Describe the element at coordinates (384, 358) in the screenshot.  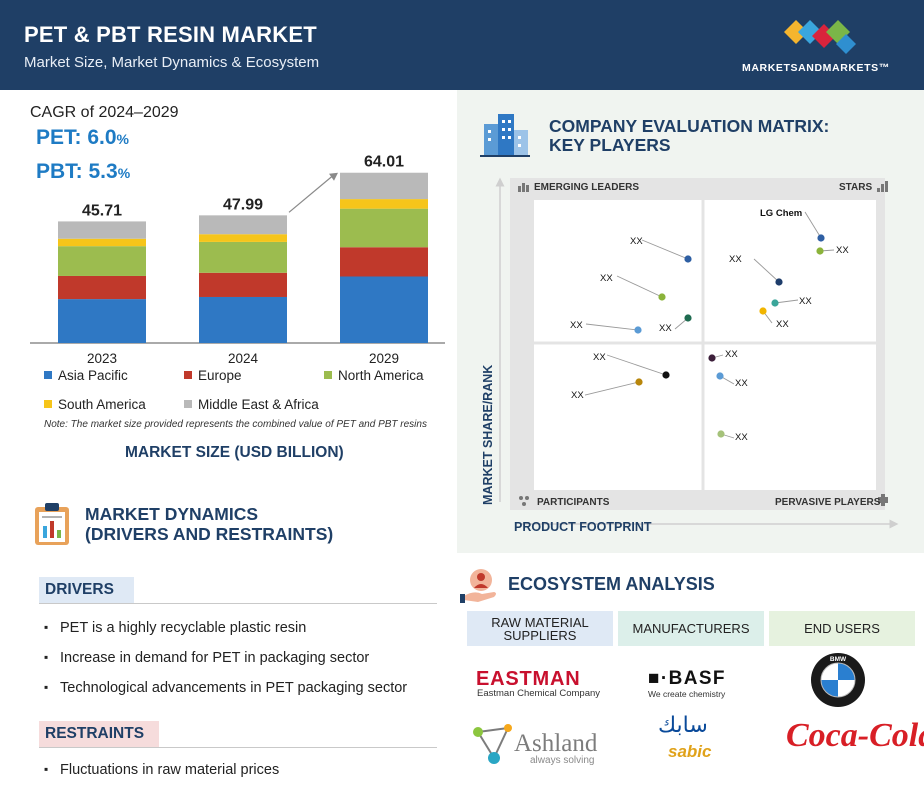
I see `x-tick-label: 2029` at that location.